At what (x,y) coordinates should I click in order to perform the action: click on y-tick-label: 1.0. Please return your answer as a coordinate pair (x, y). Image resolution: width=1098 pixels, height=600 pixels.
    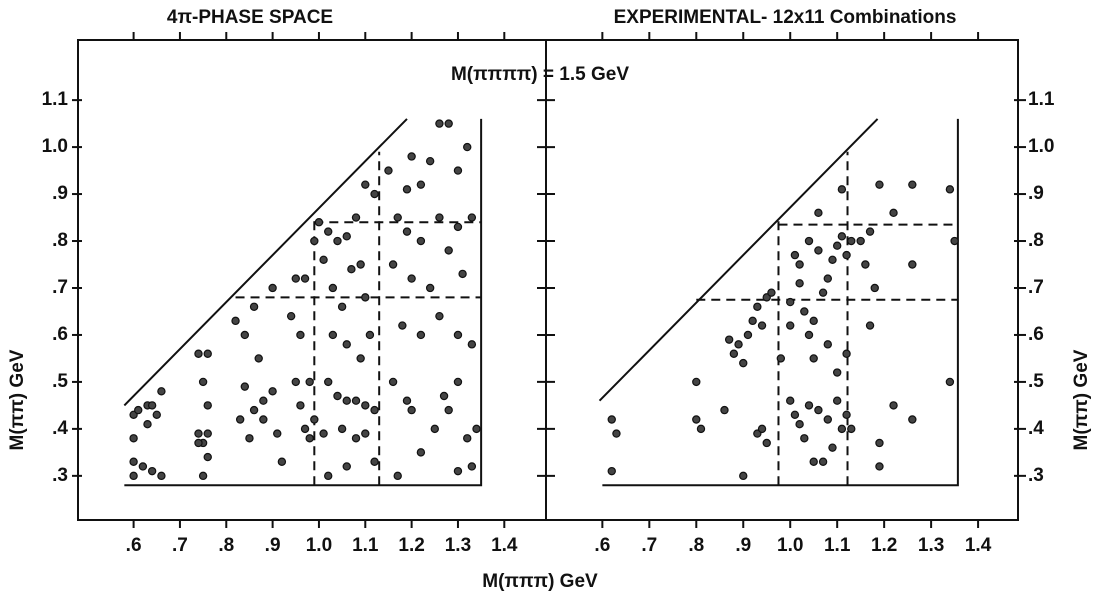
    Looking at the image, I should click on (1041, 146).